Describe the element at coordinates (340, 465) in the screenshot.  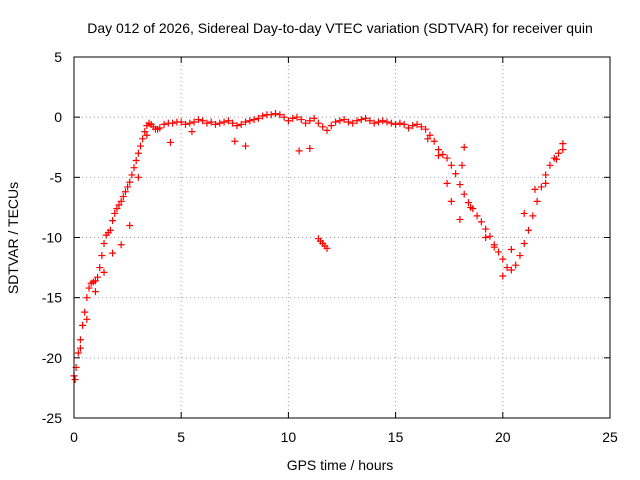
I see `x-axis-label: GPS time / hours` at that location.